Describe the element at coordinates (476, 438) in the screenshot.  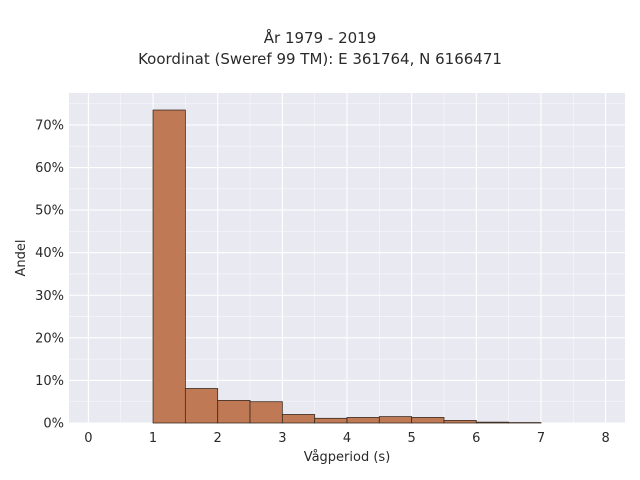
I see `x-tick-label: 6` at that location.